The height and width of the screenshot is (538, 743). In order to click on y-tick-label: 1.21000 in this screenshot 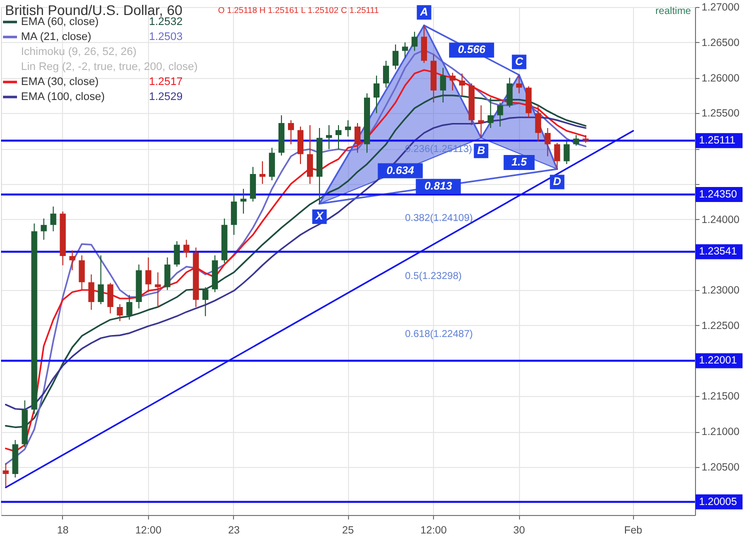, I will do `click(721, 432)`.